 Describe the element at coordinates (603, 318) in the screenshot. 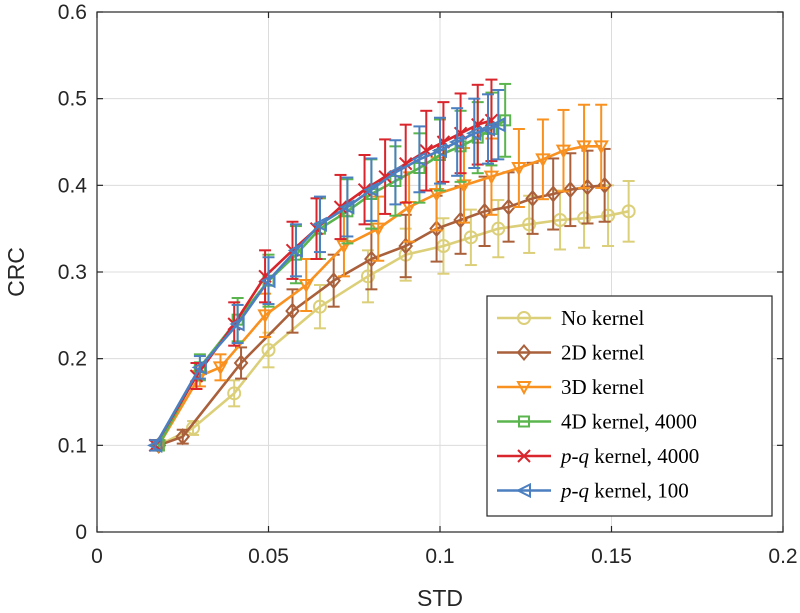

I see `legend-label-text: No kernel` at that location.